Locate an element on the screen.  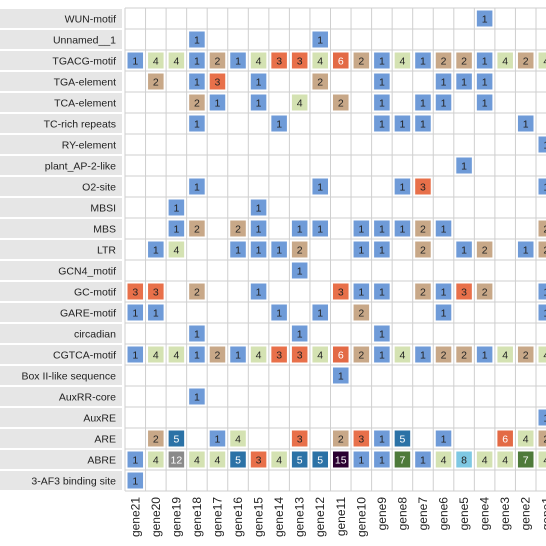
column-label: gene11 is located at coordinates (341, 516).